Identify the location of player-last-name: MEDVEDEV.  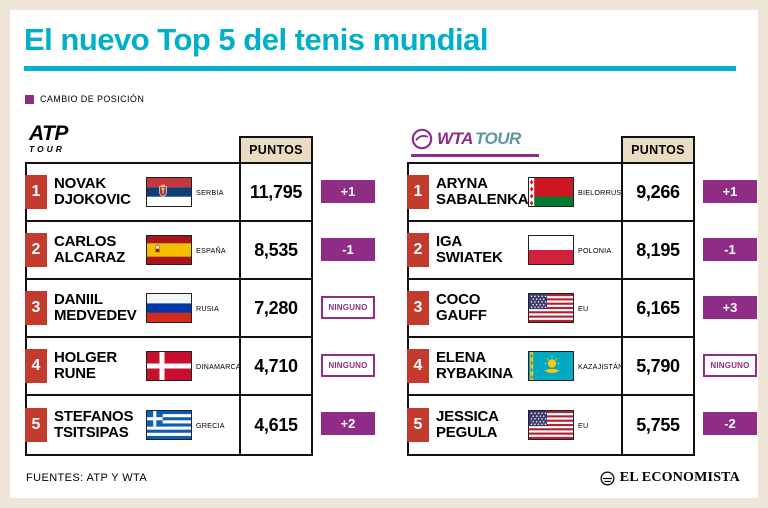
(95, 315).